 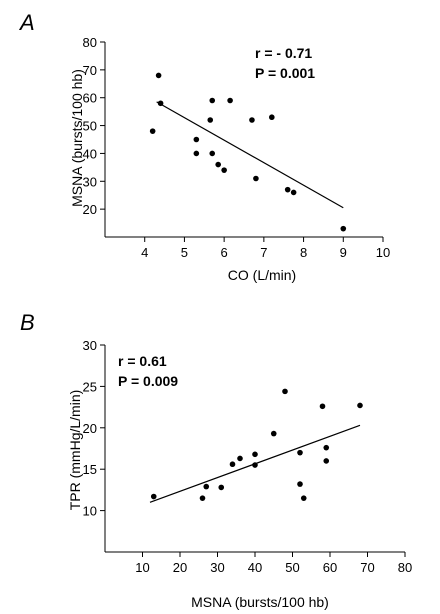 What do you see at coordinates (217, 567) in the screenshot?
I see `x-tick-label: 30` at bounding box center [217, 567].